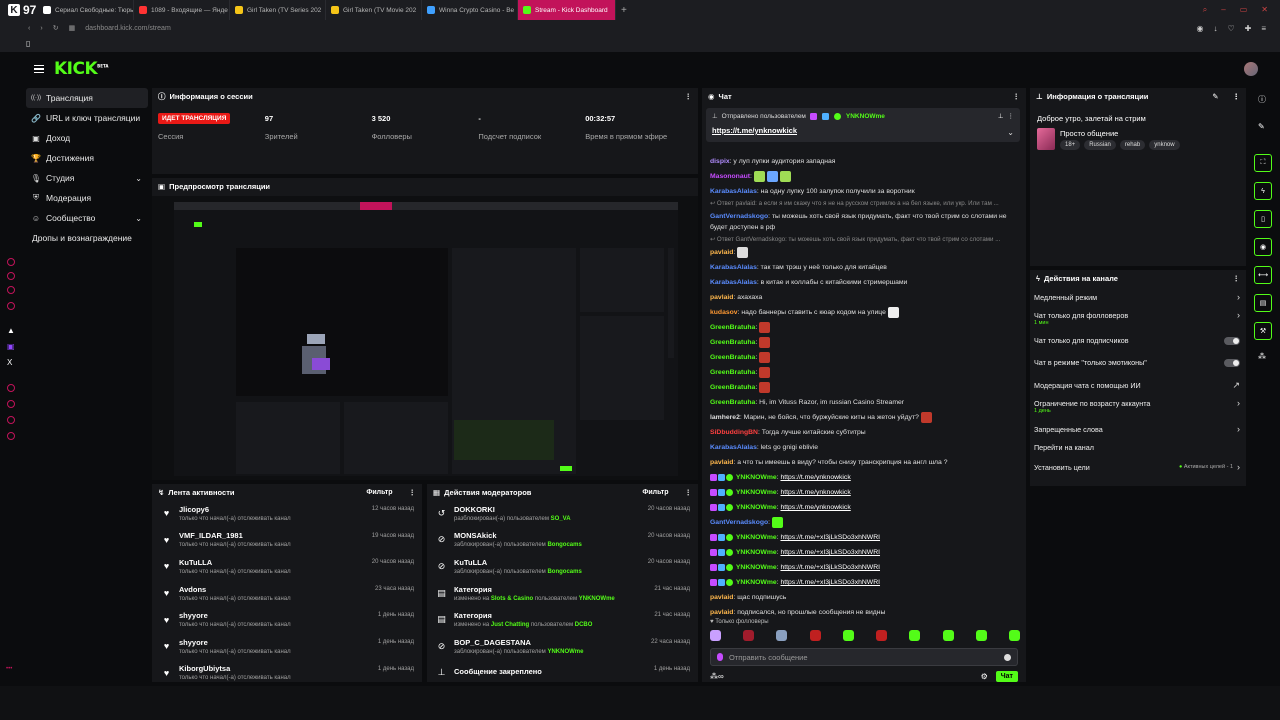 The image size is (1280, 720). I want to click on chat-username: lamhere2, so click(725, 417).